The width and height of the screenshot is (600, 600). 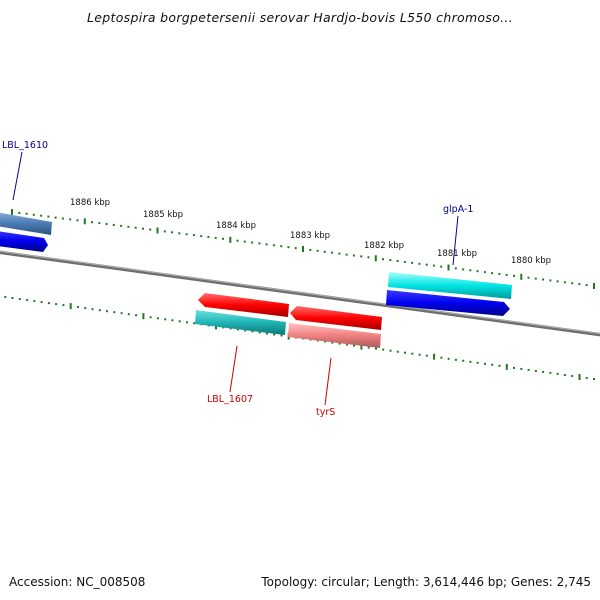 What do you see at coordinates (77, 582) in the screenshot?
I see `accession-text: Accession: NC_008508` at bounding box center [77, 582].